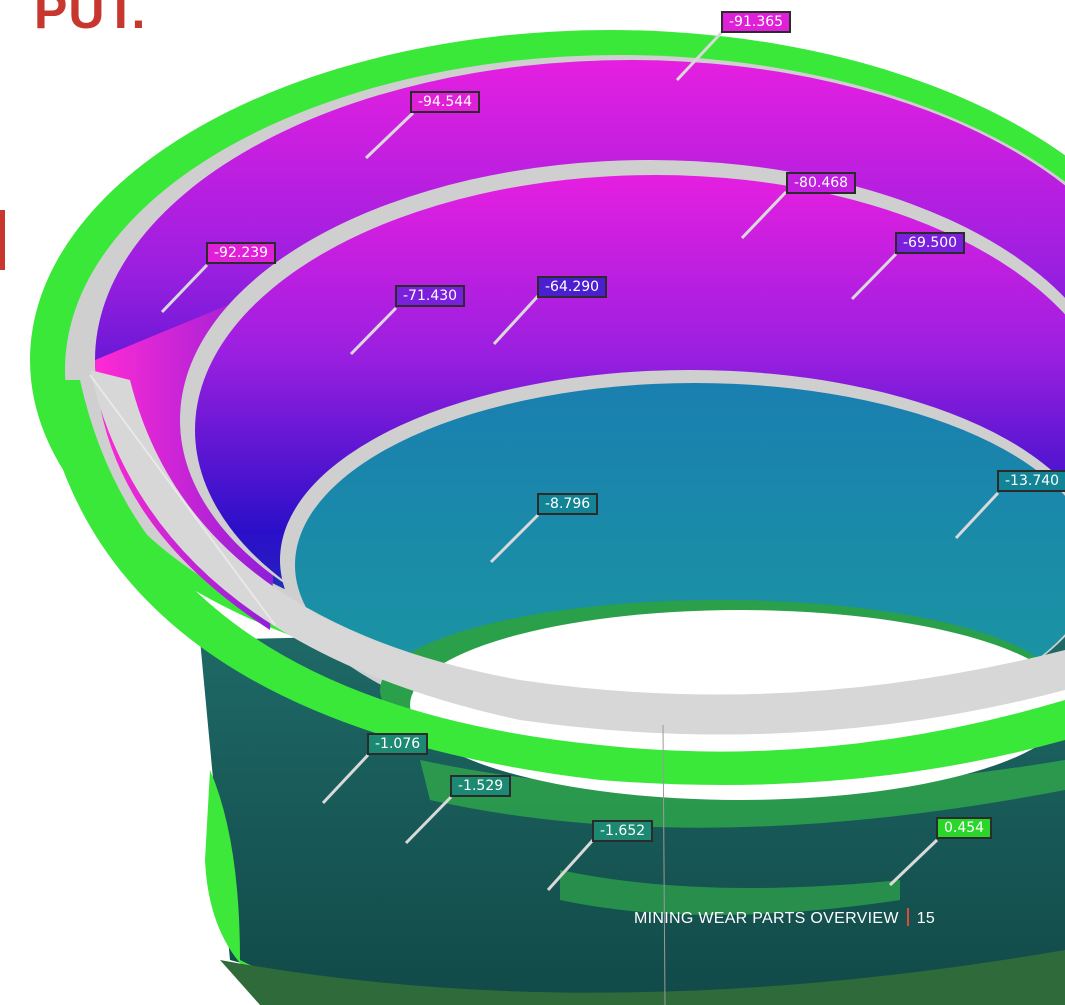 This screenshot has width=1065, height=1005. Describe the element at coordinates (930, 243) in the screenshot. I see `wear-callout: -69.500` at that location.